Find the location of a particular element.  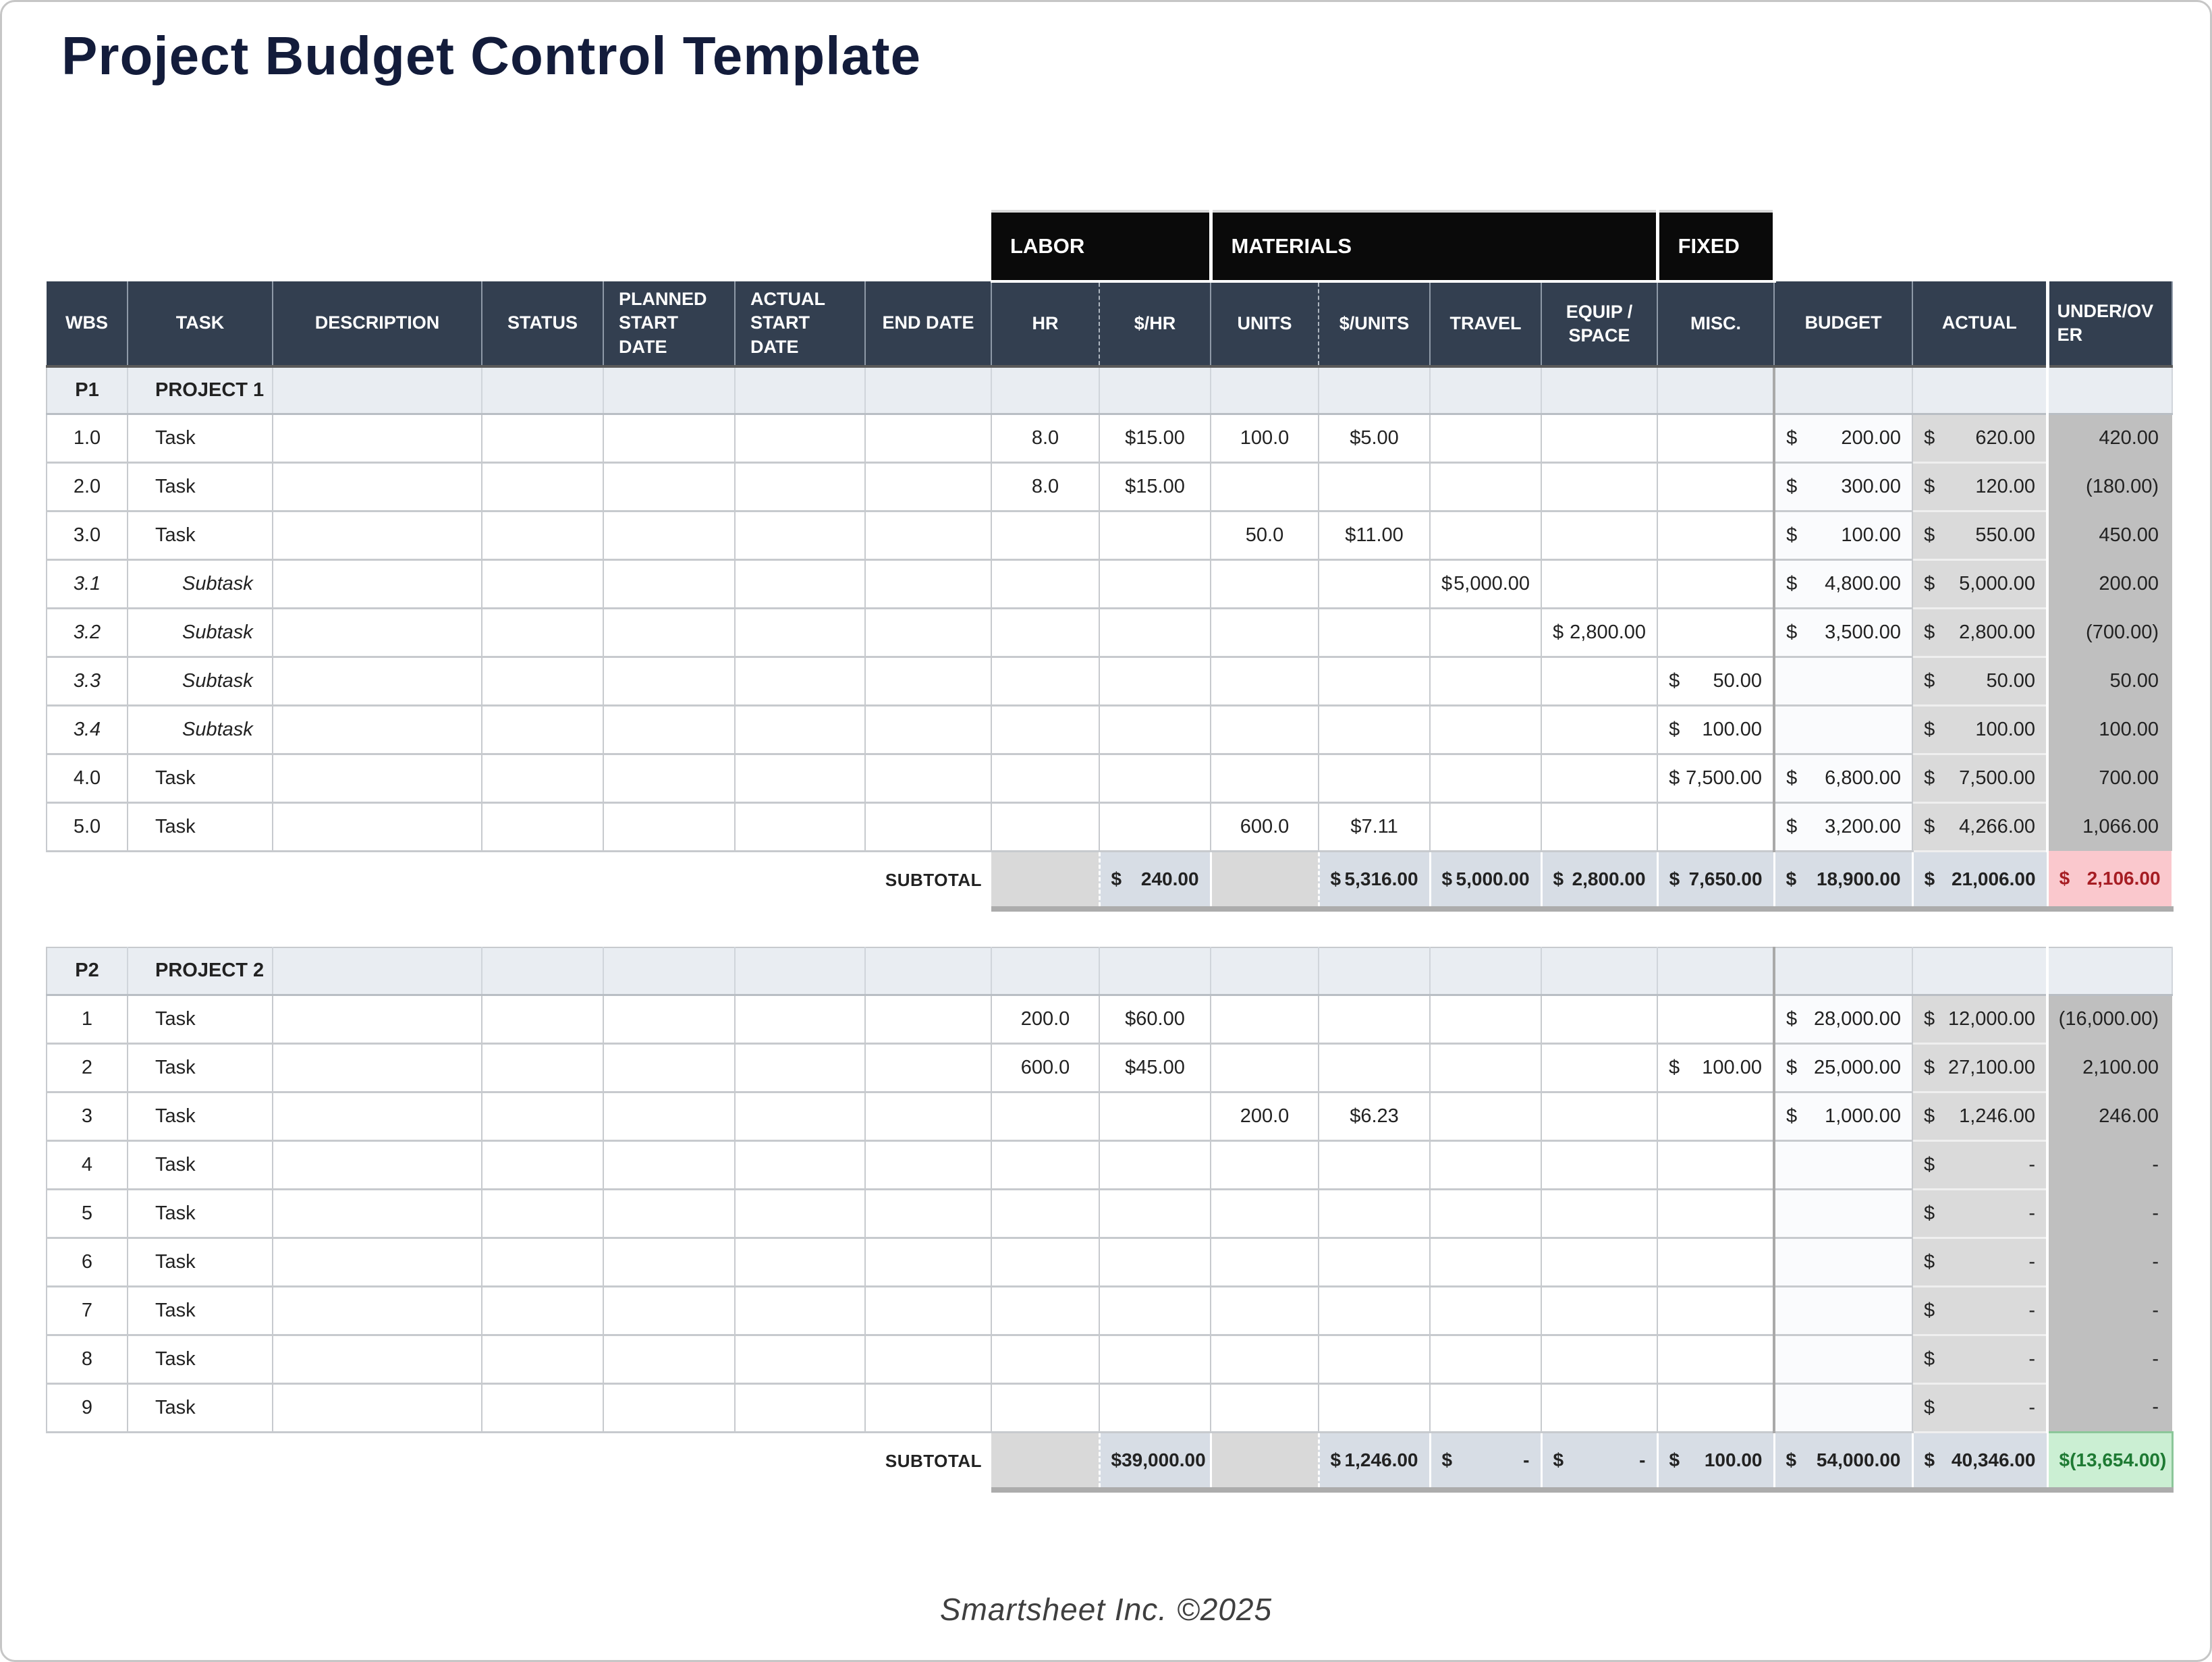

subtotal-cell-misc: $7,650.00 is located at coordinates (1716, 881).